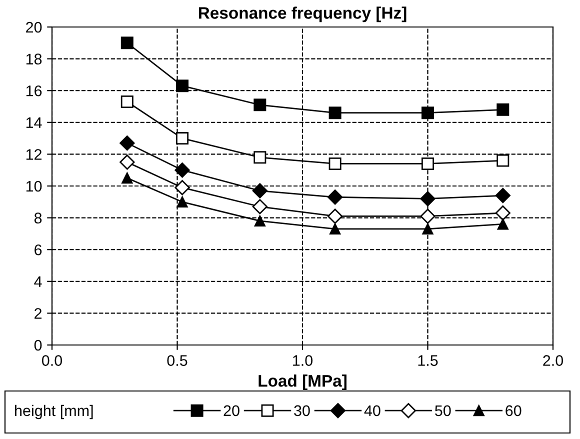 The width and height of the screenshot is (580, 439). What do you see at coordinates (428, 360) in the screenshot?
I see `x-tick-label: 1.5` at bounding box center [428, 360].